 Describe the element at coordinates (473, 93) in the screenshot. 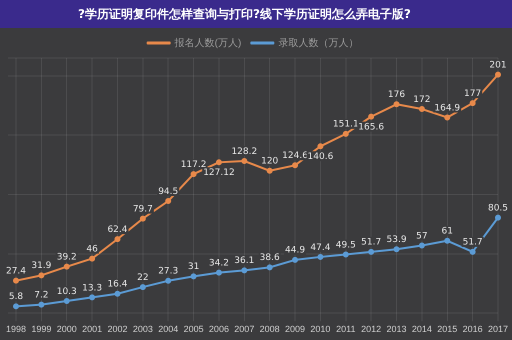

I see `data-label: 177` at that location.